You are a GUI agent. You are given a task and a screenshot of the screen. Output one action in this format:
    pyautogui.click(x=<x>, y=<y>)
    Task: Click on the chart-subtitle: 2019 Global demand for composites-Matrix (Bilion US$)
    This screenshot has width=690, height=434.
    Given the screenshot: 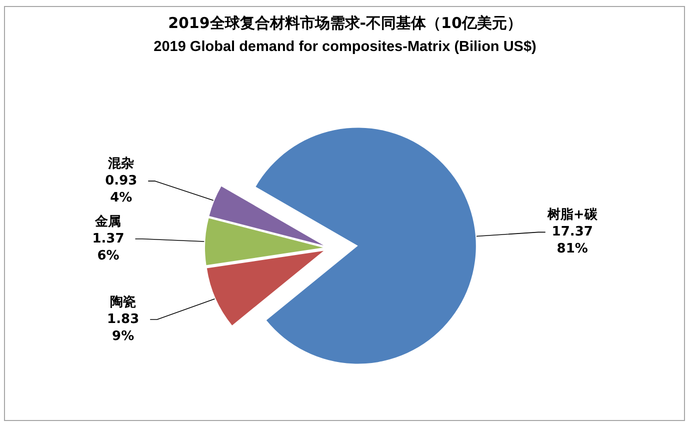 What is the action you would take?
    pyautogui.click(x=345, y=46)
    